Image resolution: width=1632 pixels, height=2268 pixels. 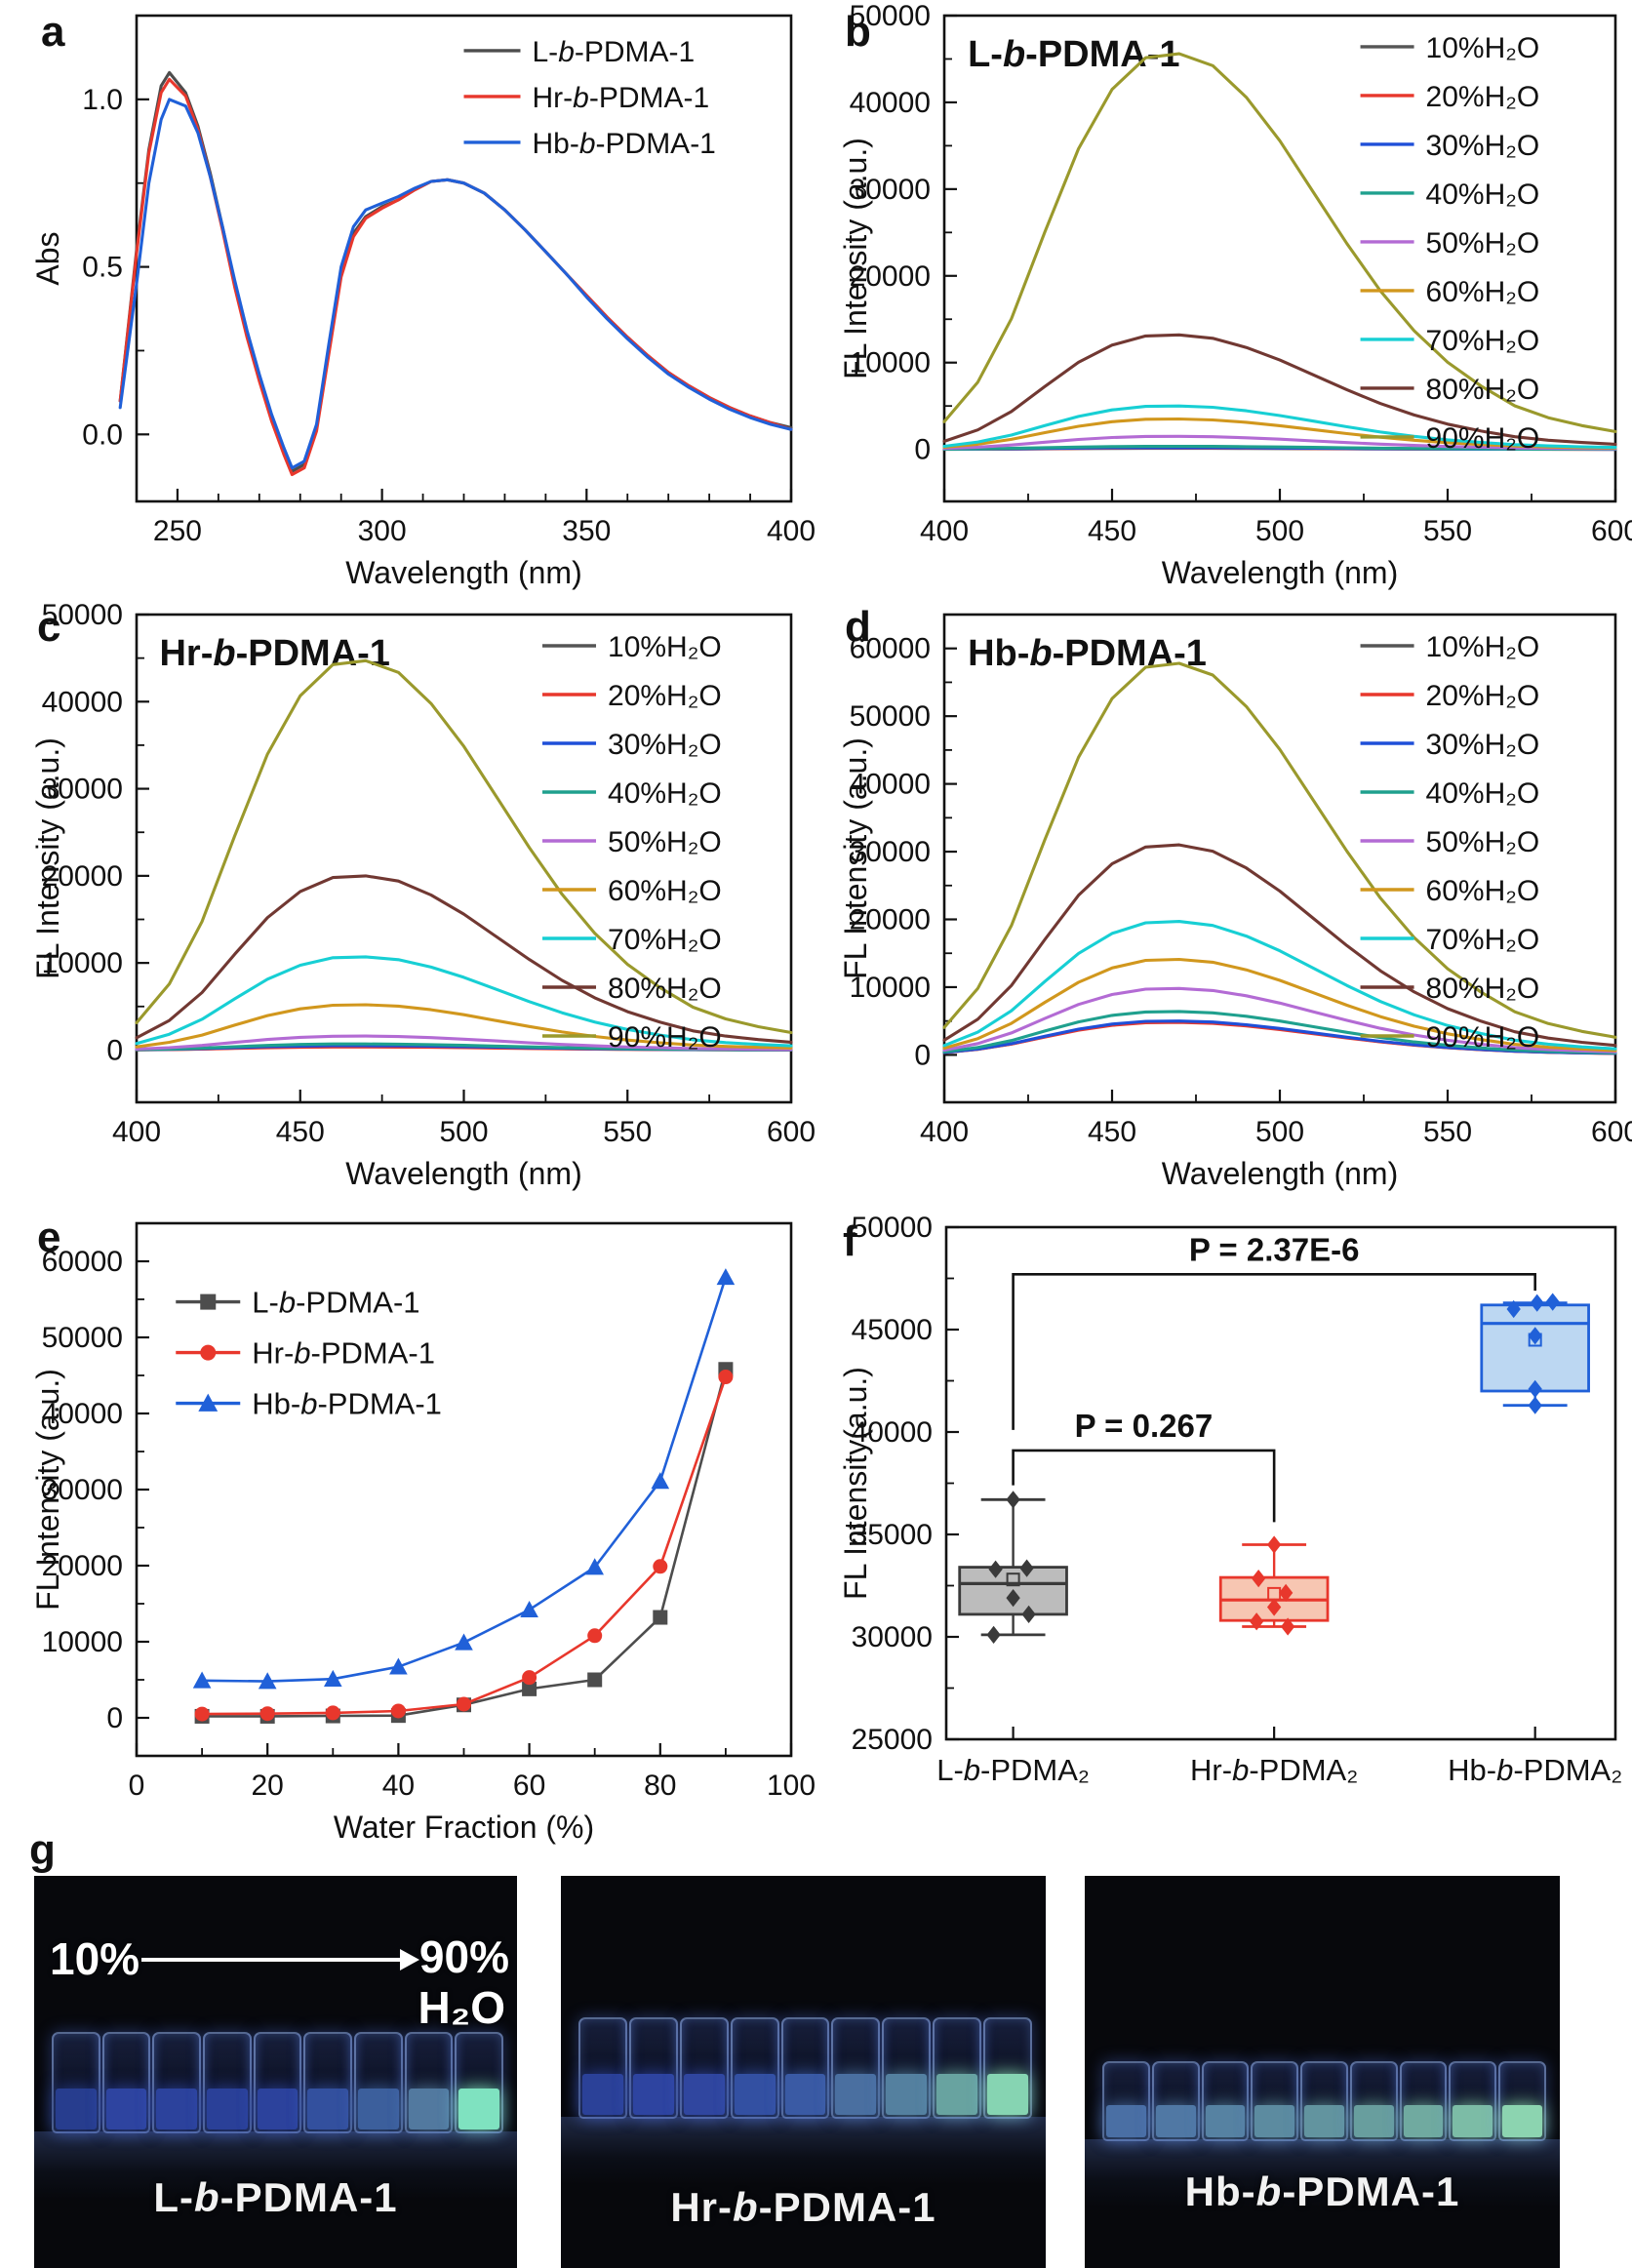 I want to click on y-tick-label: 45000, so click(x=892, y=1330).